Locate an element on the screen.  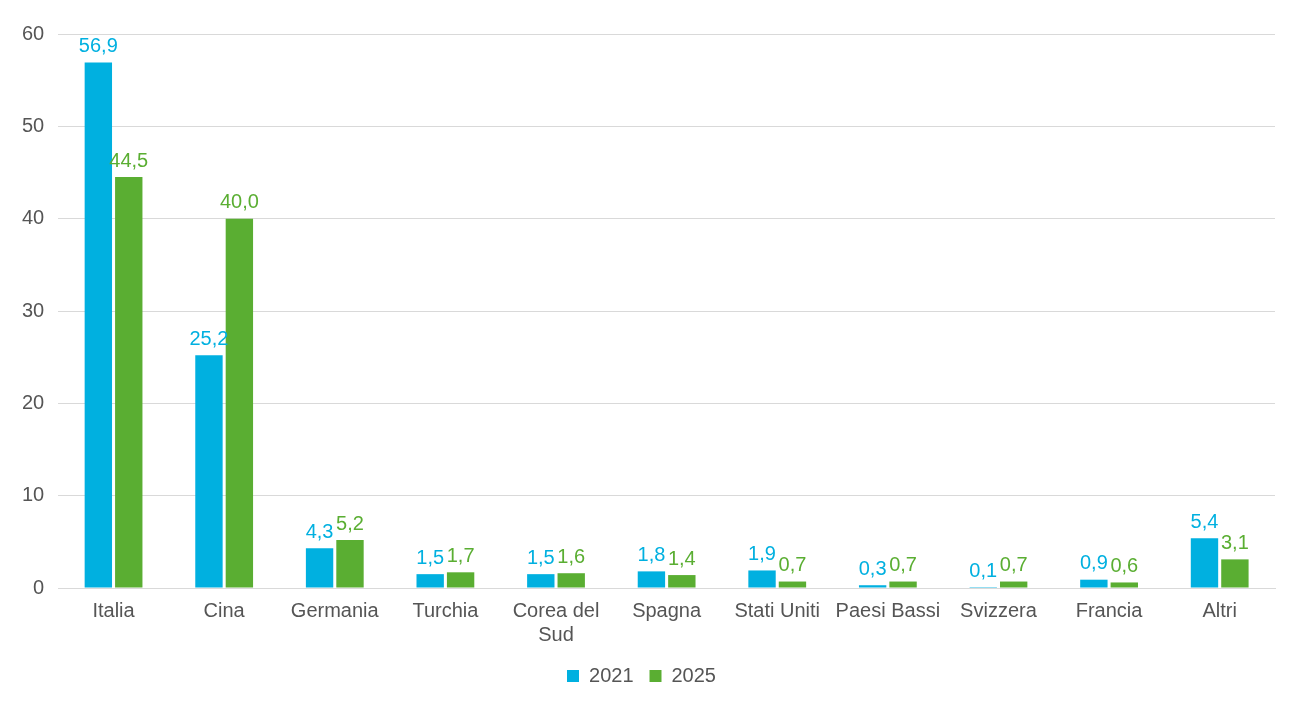
x-tick-label: Corea del Sud is located at coordinates (556, 621).